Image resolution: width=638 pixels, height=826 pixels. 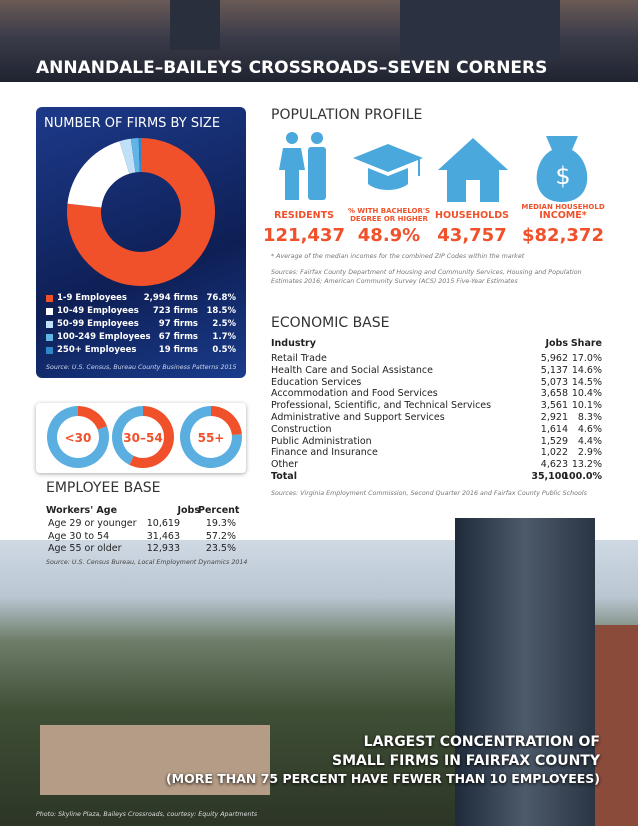 I want to click on age-donuts: <30 30–54 55+, so click(x=145, y=437).